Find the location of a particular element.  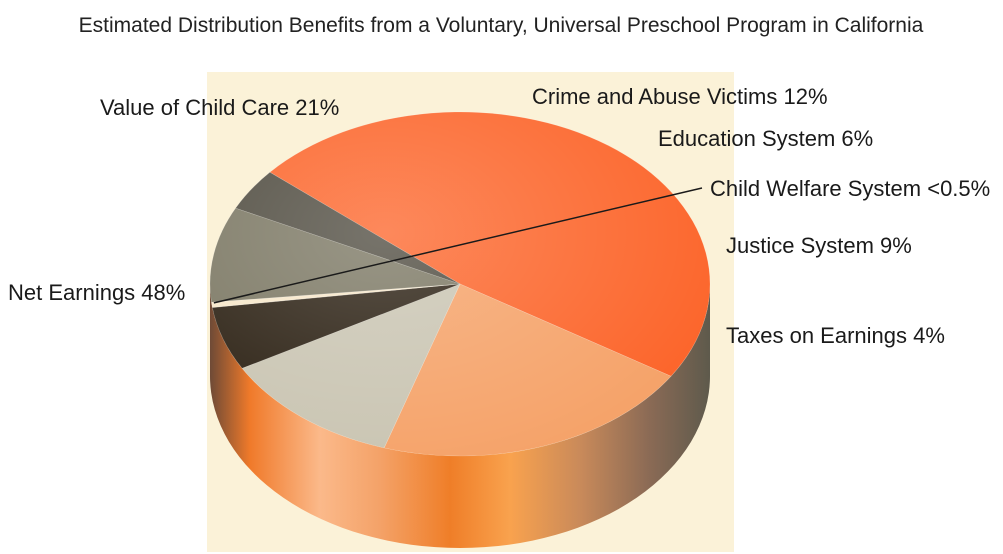

slice-label-justice-system: Justice System 9% is located at coordinates (819, 245).